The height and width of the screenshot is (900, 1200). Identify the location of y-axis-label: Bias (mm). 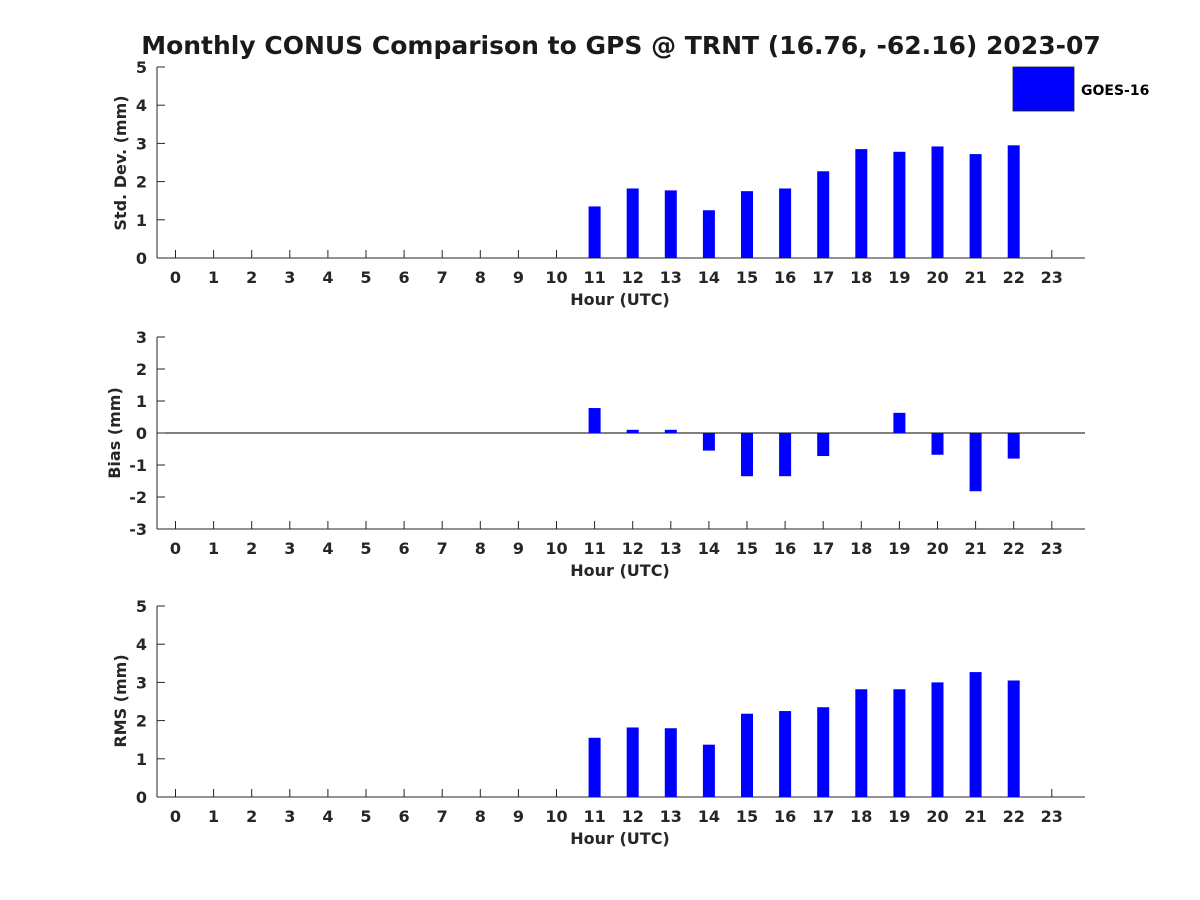
(114, 433).